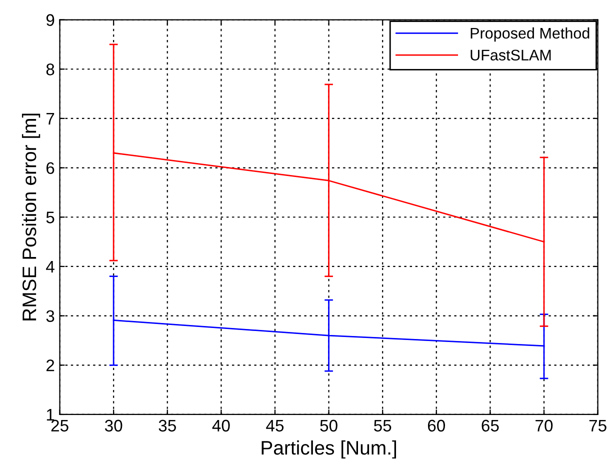 Image resolution: width=610 pixels, height=471 pixels. I want to click on x-axis-title: Particles [Num.], so click(329, 449).